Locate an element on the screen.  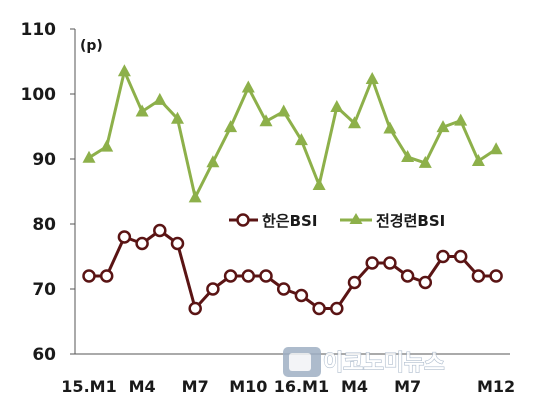
y-tick-label: 60 is located at coordinates (44, 355).